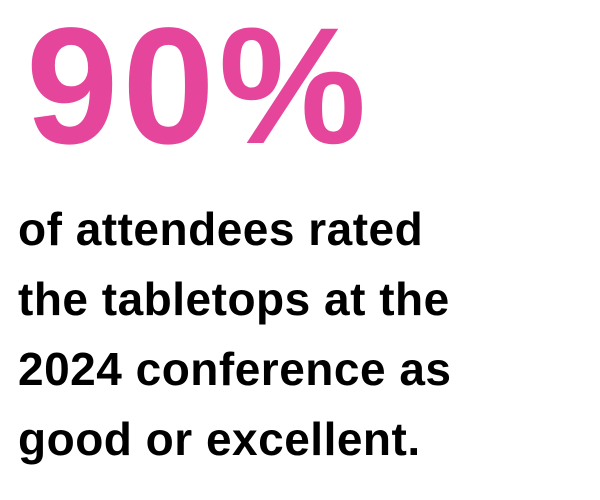 This screenshot has height=500, width=600. Describe the element at coordinates (221, 229) in the screenshot. I see `description-line: of attendees rated` at that location.